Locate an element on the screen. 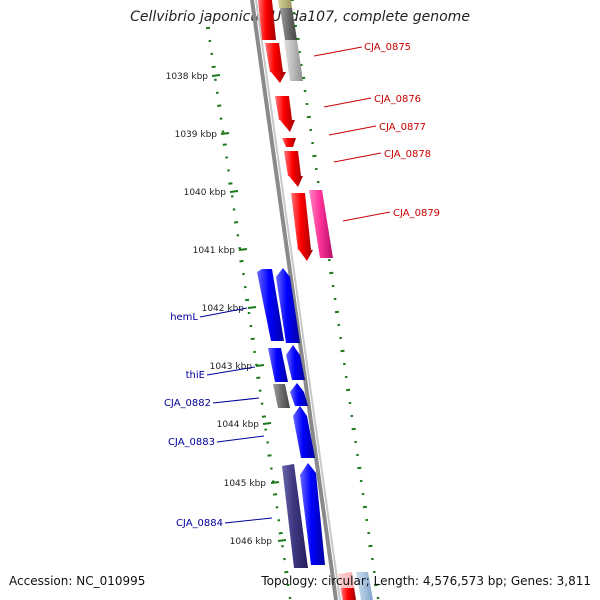  reverse-strand-genes is located at coordinates (291, 418).